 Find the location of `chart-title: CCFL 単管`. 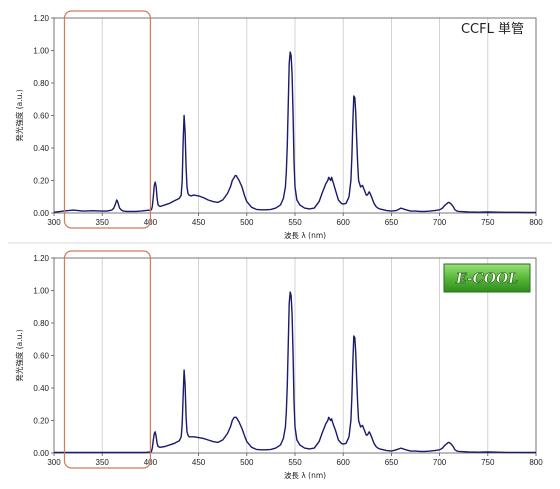

chart-title: CCFL 単管 is located at coordinates (492, 29).